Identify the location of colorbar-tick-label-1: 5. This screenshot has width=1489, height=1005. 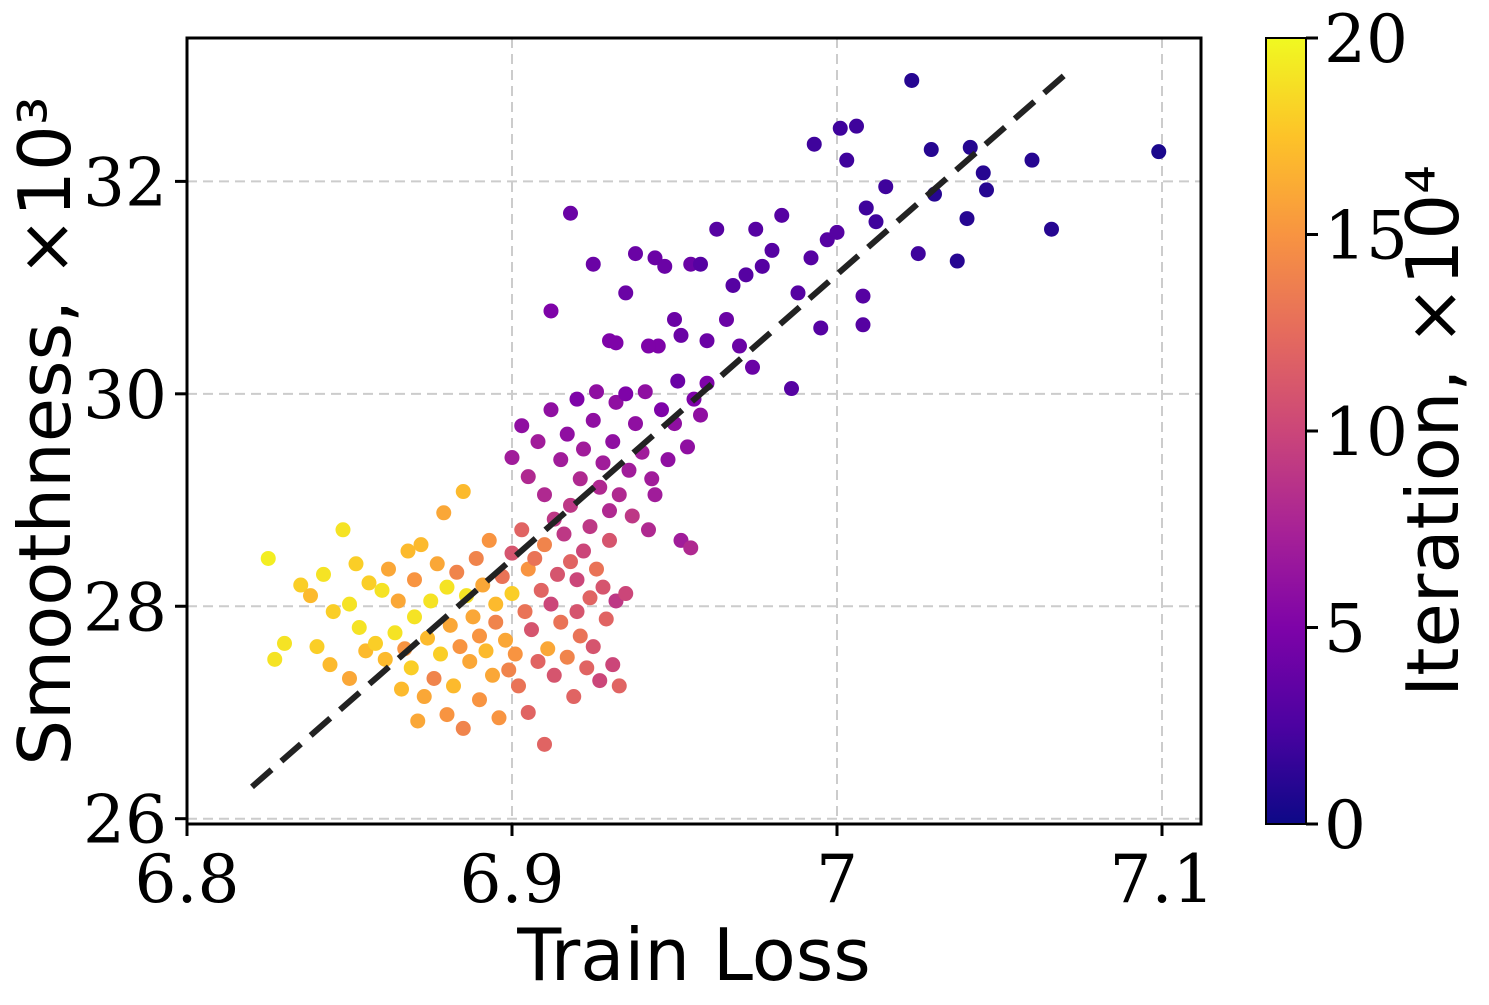
(1345, 629).